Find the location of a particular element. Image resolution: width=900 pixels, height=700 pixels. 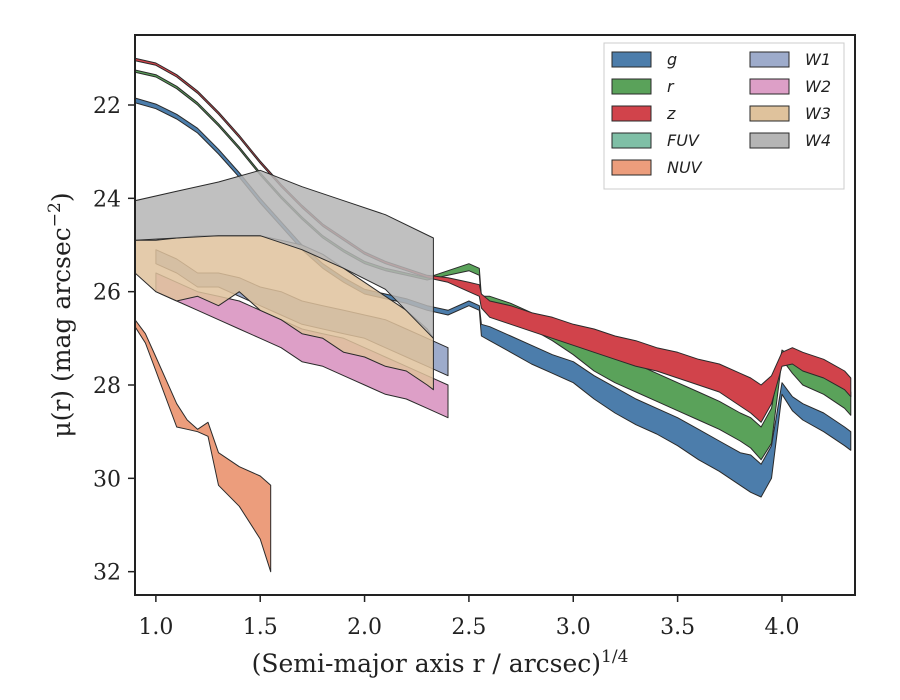

x-tick-label: 1.0 is located at coordinates (155, 627).